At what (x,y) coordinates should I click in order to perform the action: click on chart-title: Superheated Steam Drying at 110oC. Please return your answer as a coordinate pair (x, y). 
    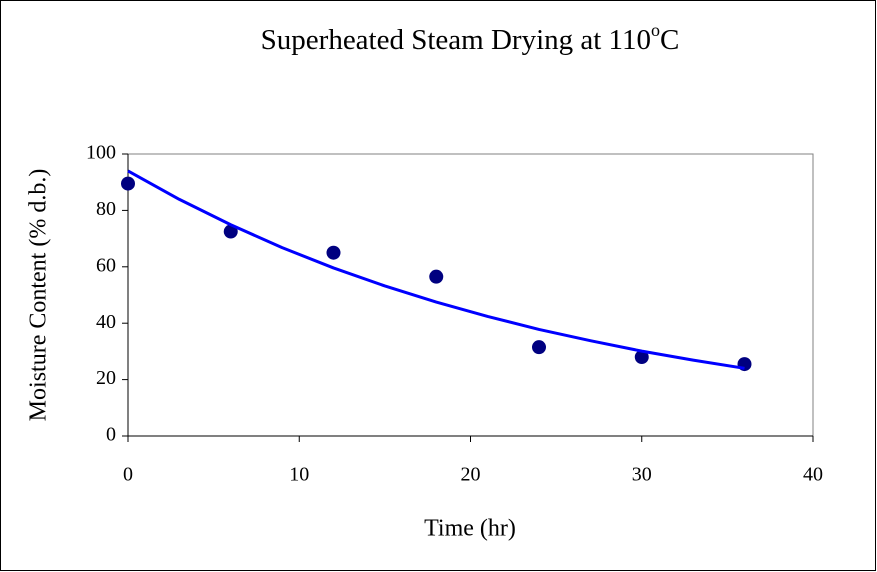
    Looking at the image, I should click on (470, 38).